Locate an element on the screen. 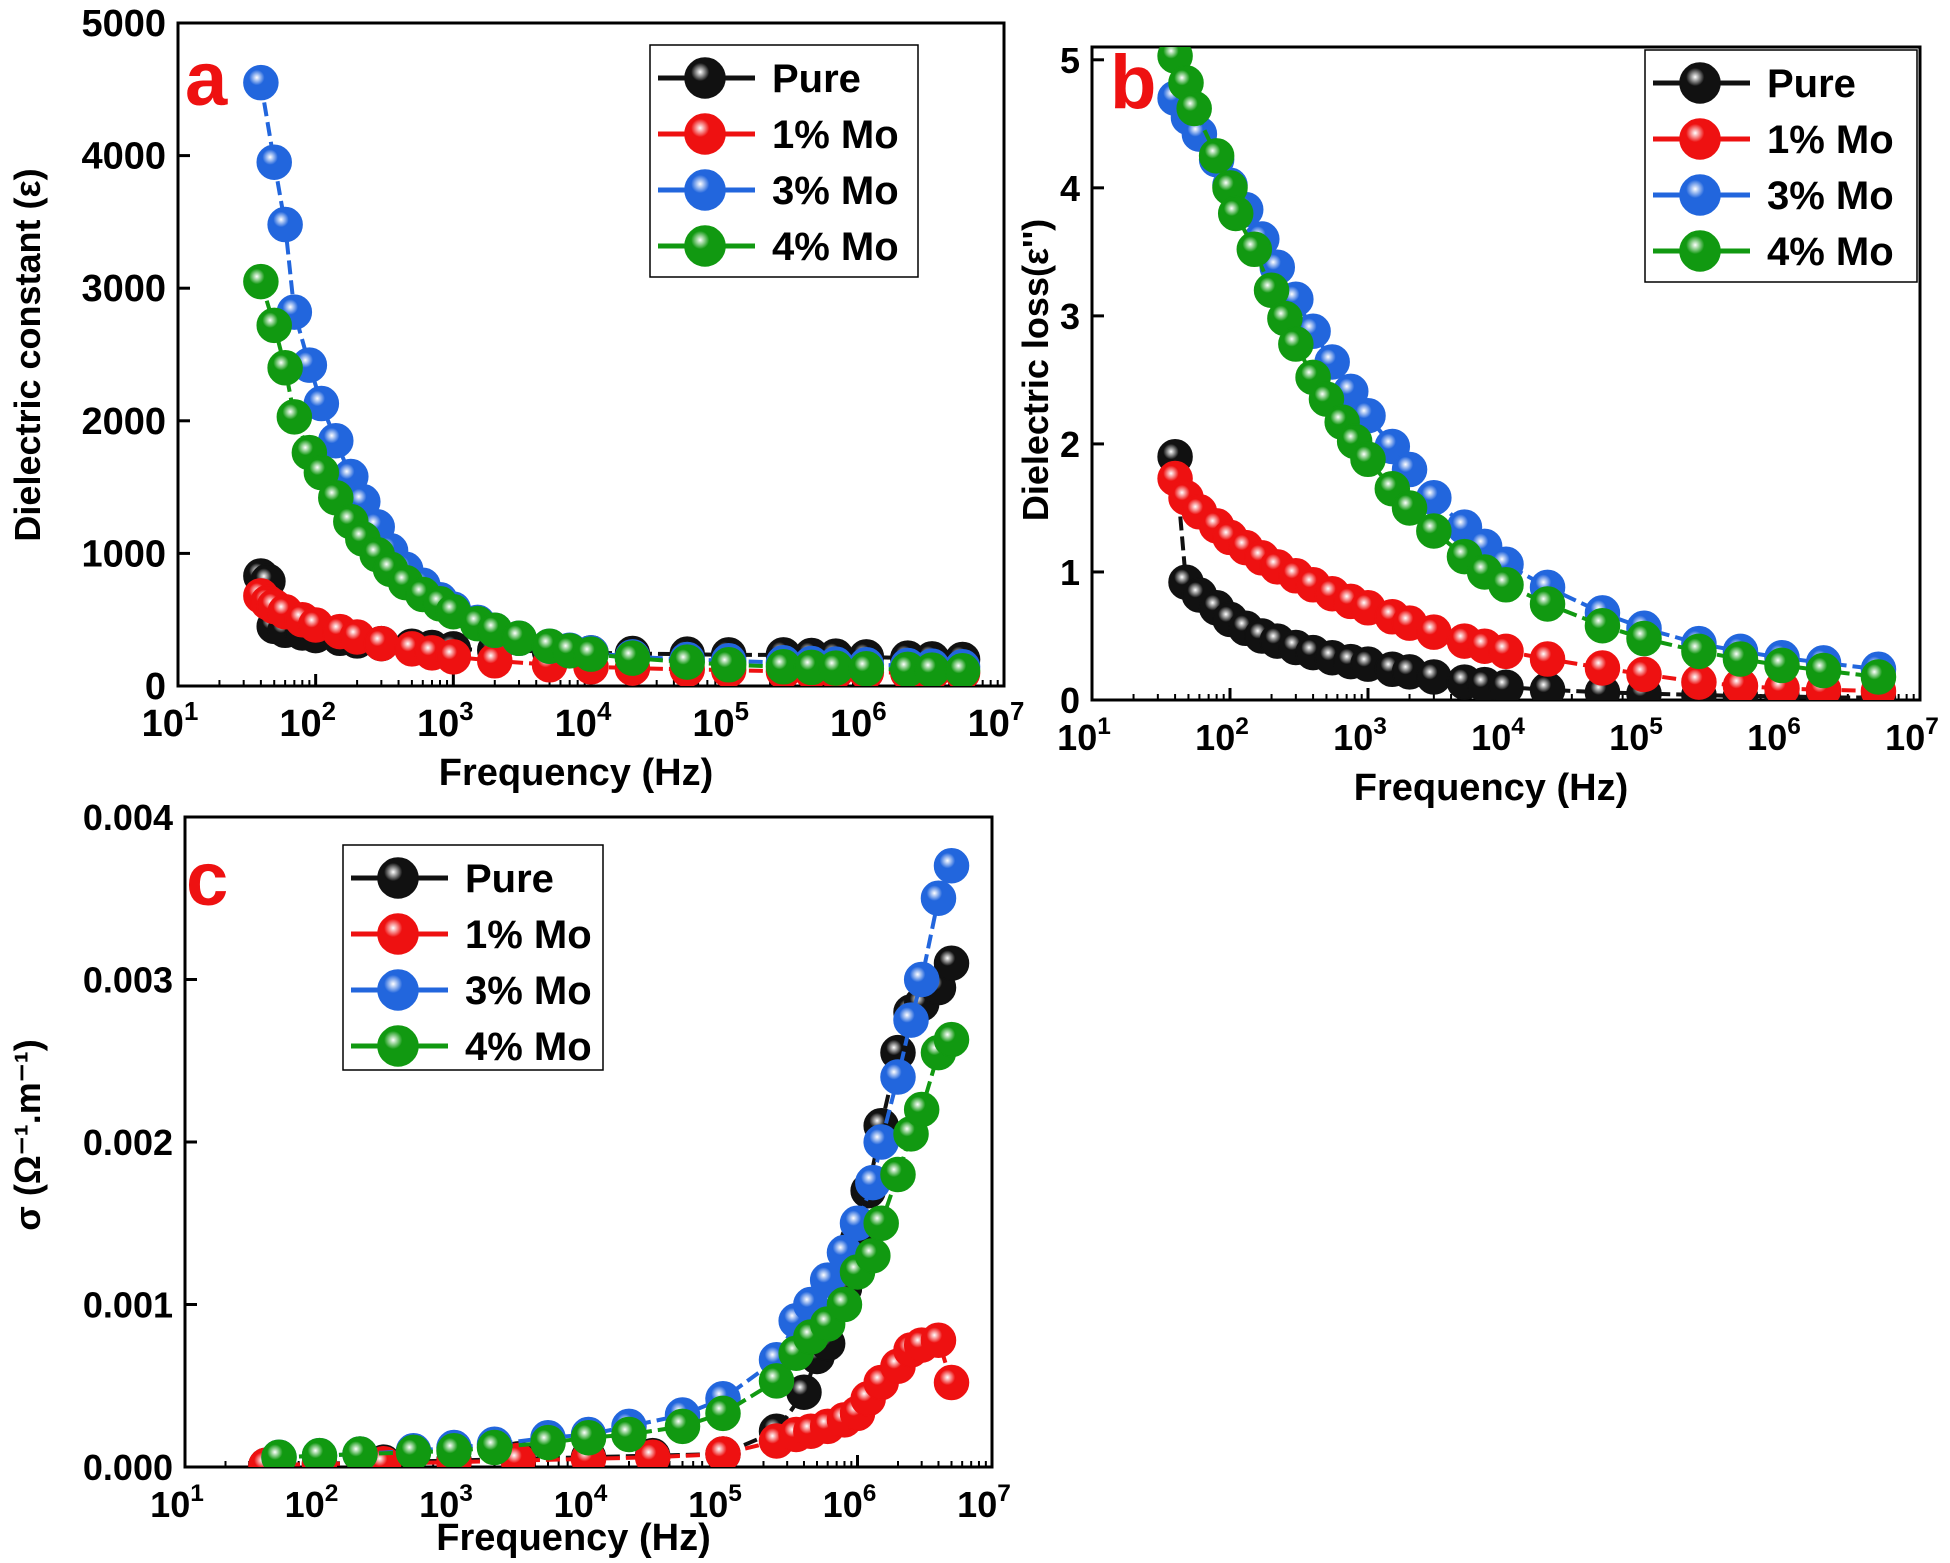 The image size is (1950, 1563). x-axis-label-b: Frequency (Hz) is located at coordinates (1491, 788).